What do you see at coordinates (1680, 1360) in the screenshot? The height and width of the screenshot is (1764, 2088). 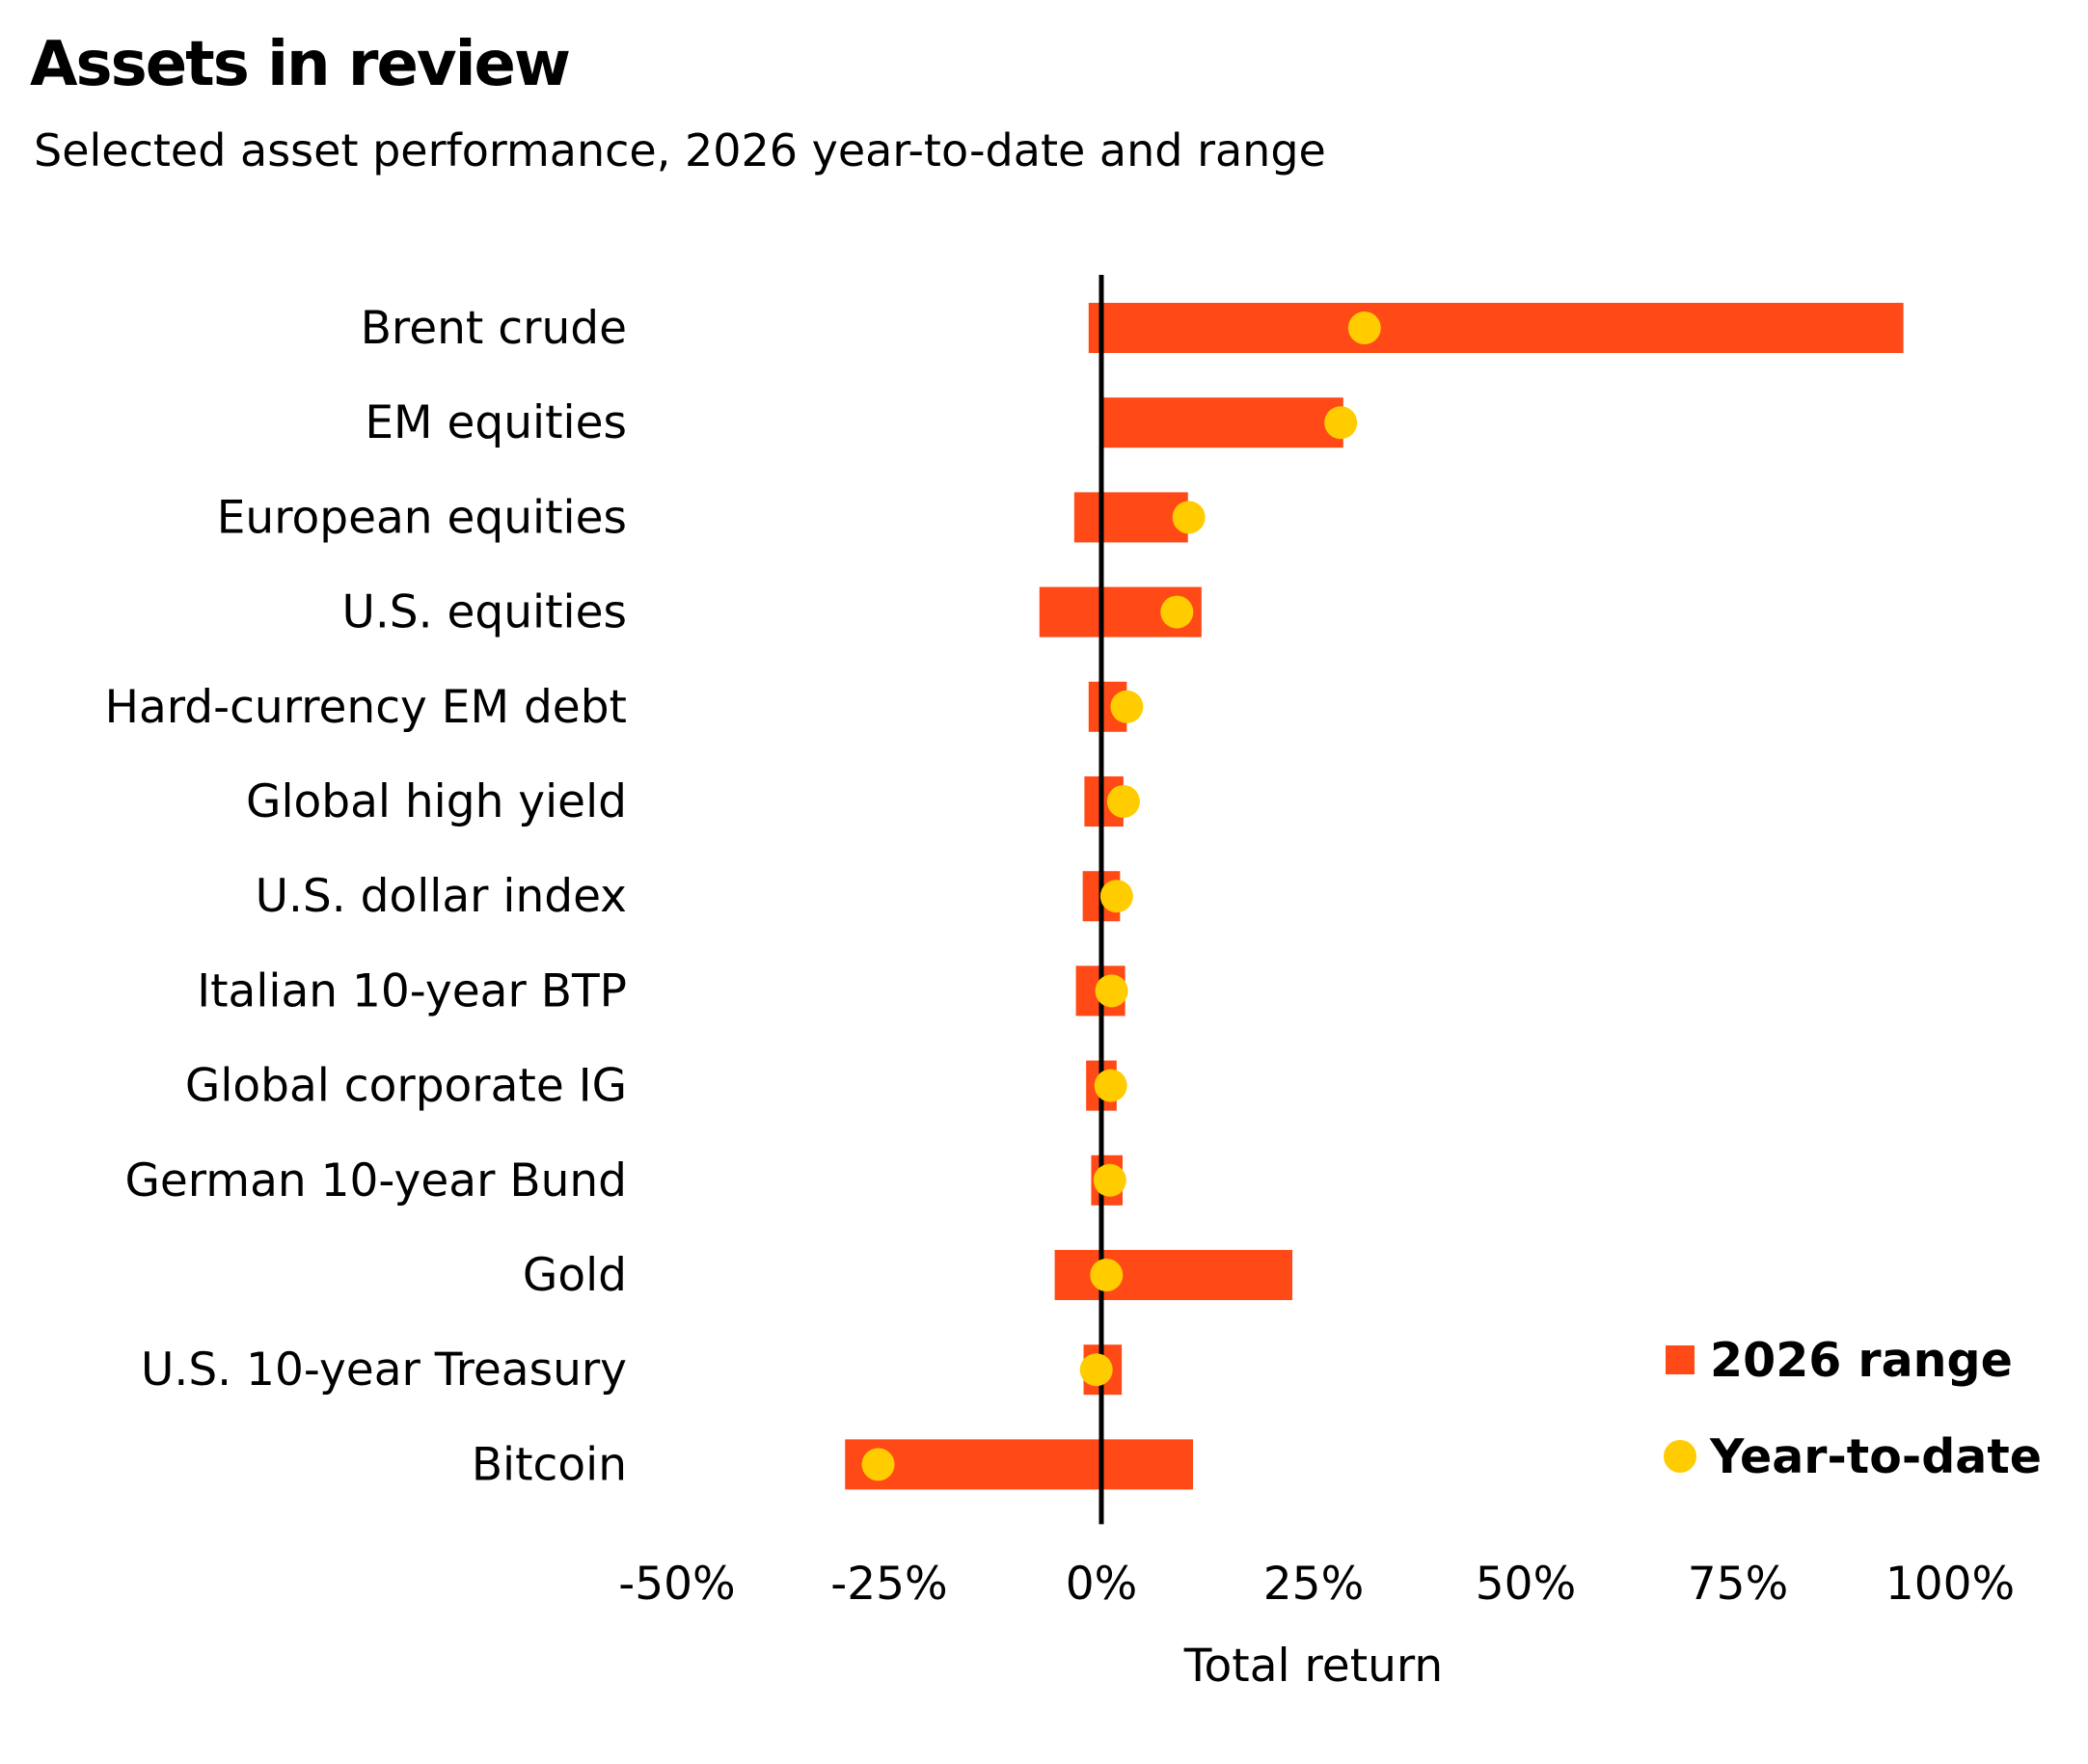 I see `legend-range-swatch` at bounding box center [1680, 1360].